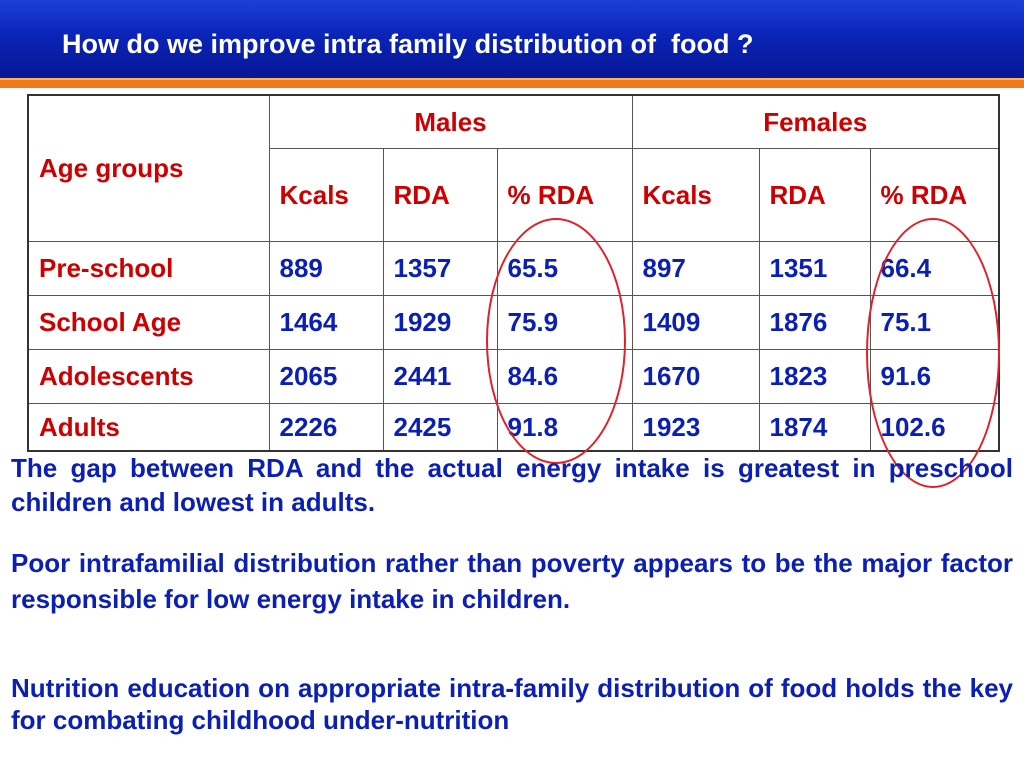 This screenshot has height=768, width=1024. I want to click on cell-females-pct-rda: 66.4, so click(934, 268).